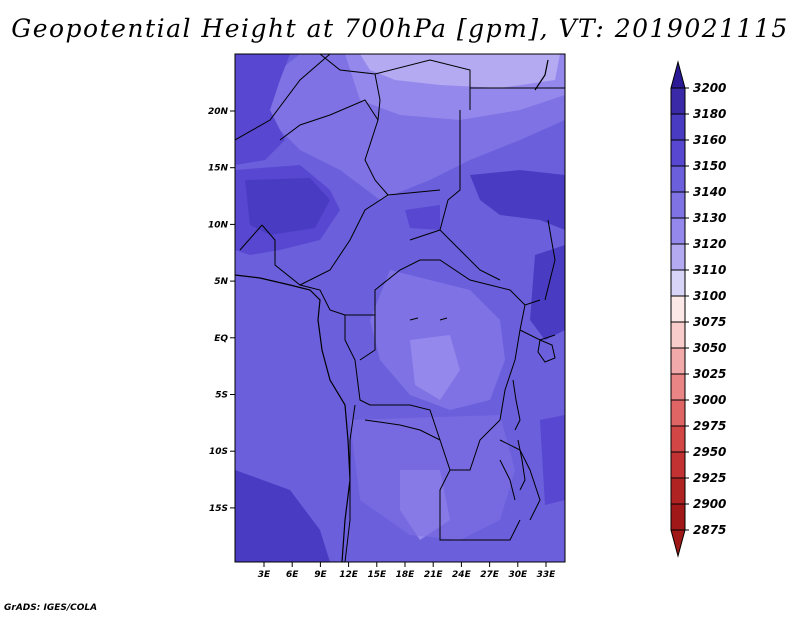 Image resolution: width=800 pixels, height=618 pixels. I want to click on lat-tick-label: 10N, so click(218, 225).